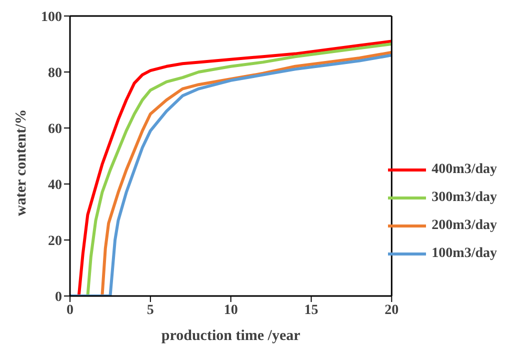  Describe the element at coordinates (55, 129) in the screenshot. I see `y-tick-label: 60` at that location.